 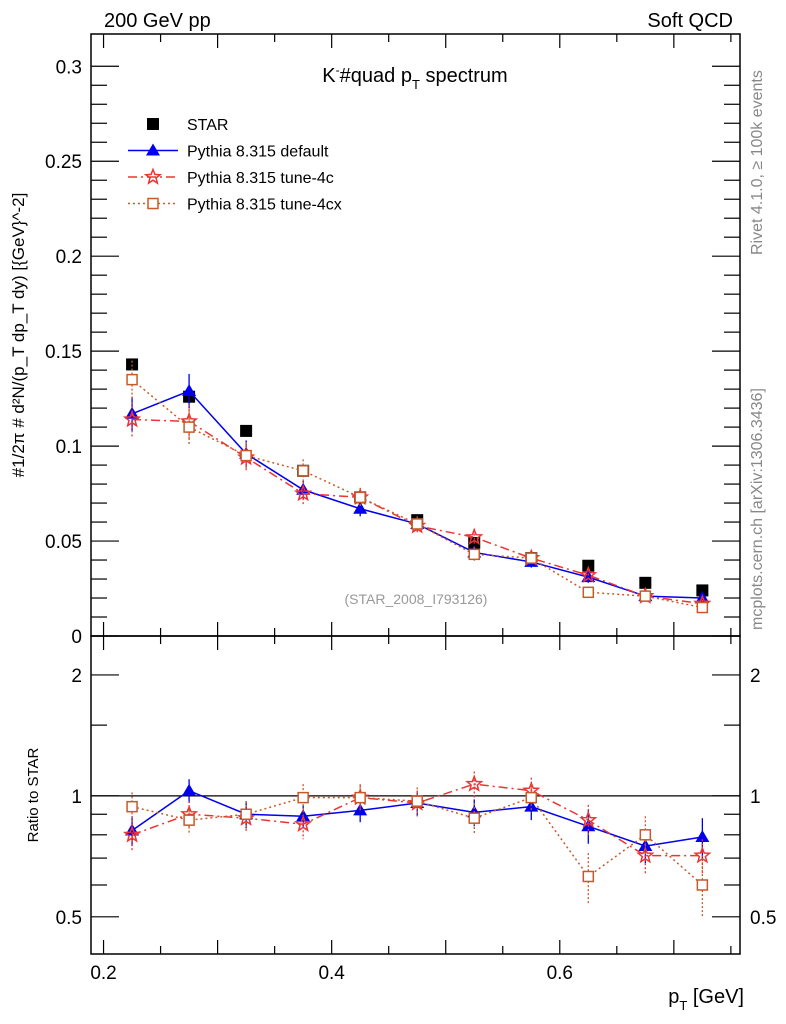 I want to click on main-y-tick-label: 0.15, so click(x=63, y=352).